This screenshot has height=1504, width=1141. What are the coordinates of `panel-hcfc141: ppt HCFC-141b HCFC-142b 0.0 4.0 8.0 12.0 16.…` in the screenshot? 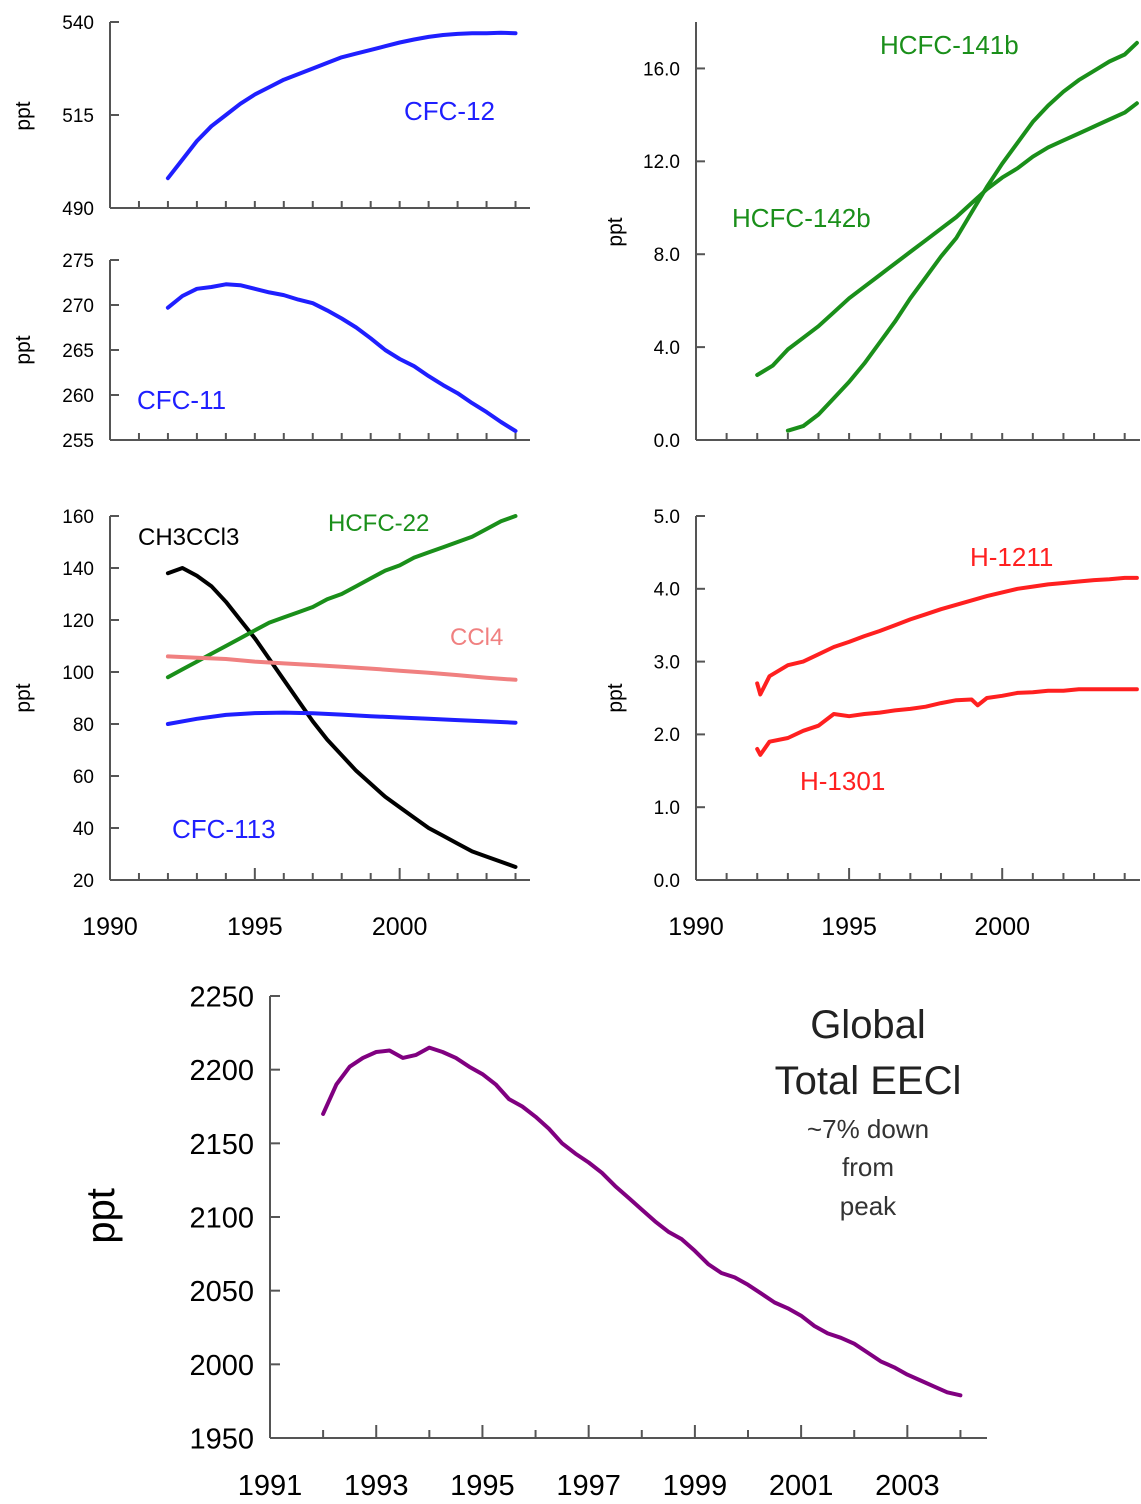 It's located at (872, 237).